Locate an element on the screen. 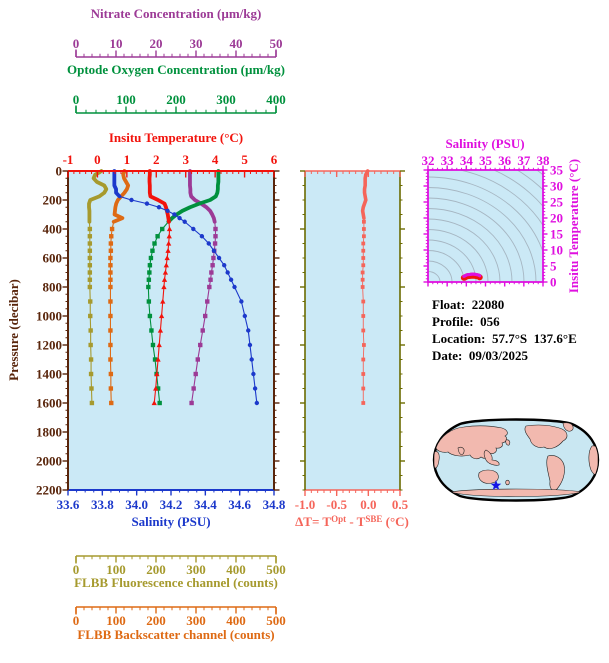 The height and width of the screenshot is (663, 609). ts-salinity-tick-label: 37 is located at coordinates (524, 160).